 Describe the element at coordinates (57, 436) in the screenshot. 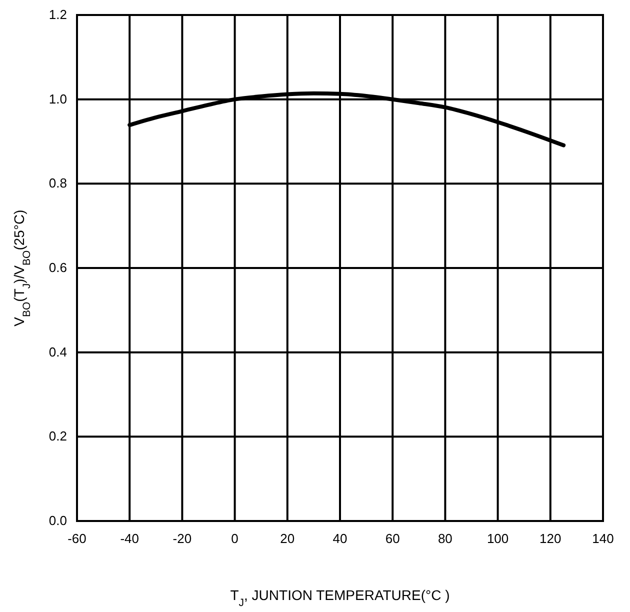

I see `y-tick-label: 0.2` at that location.